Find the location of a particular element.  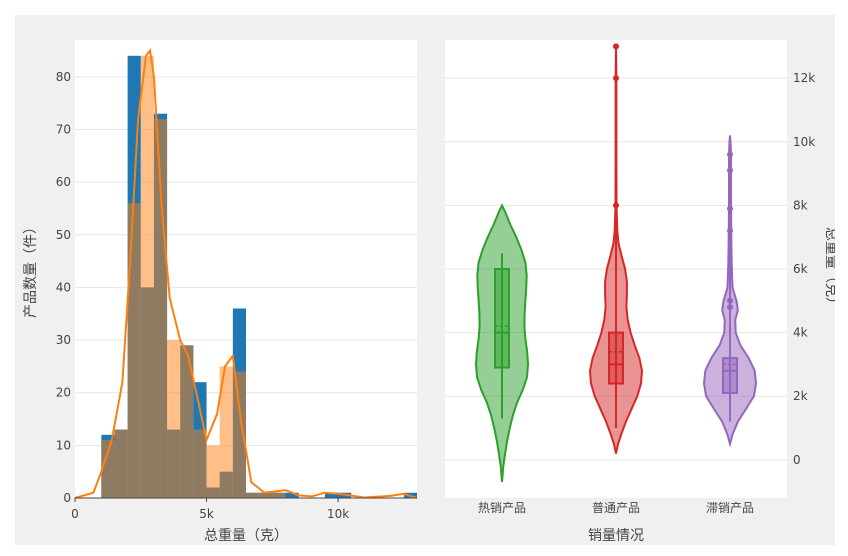

violin-y-tick-label: 2k is located at coordinates (800, 396).